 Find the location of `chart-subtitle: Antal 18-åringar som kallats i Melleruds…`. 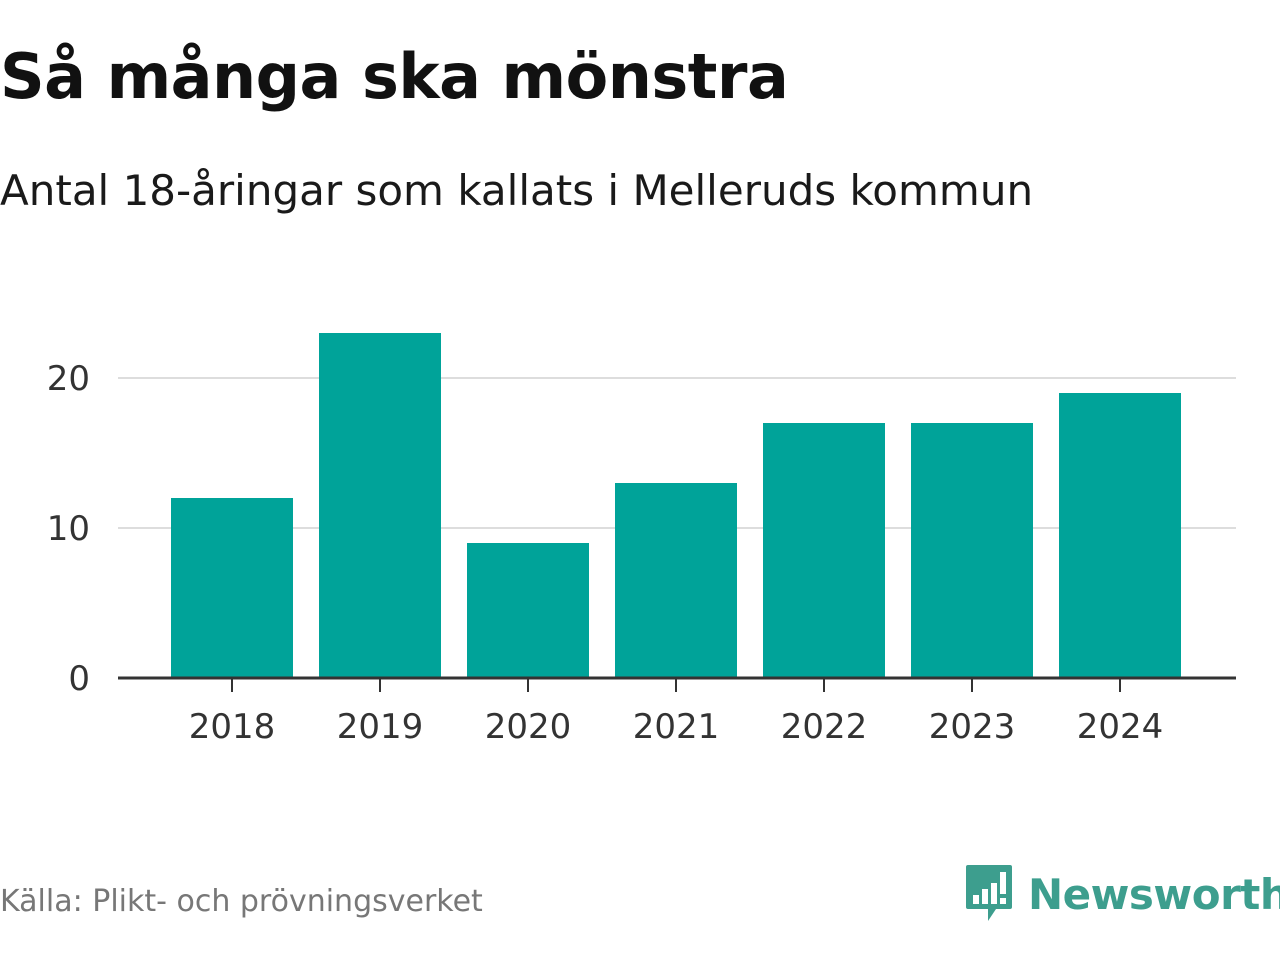

chart-subtitle: Antal 18-åringar som kallats i Melleruds… is located at coordinates (517, 190).